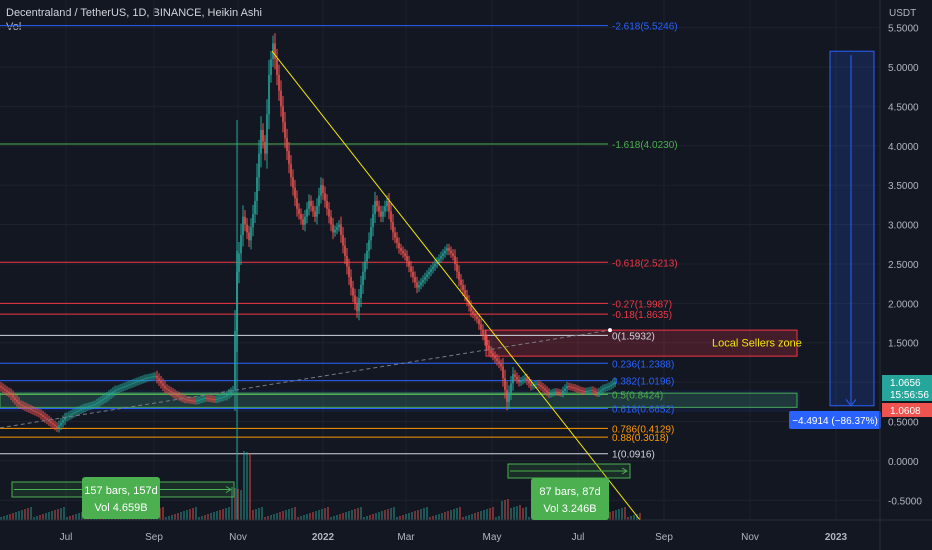  I want to click on fib-level-label: -0.18(1.8635), so click(642, 315).